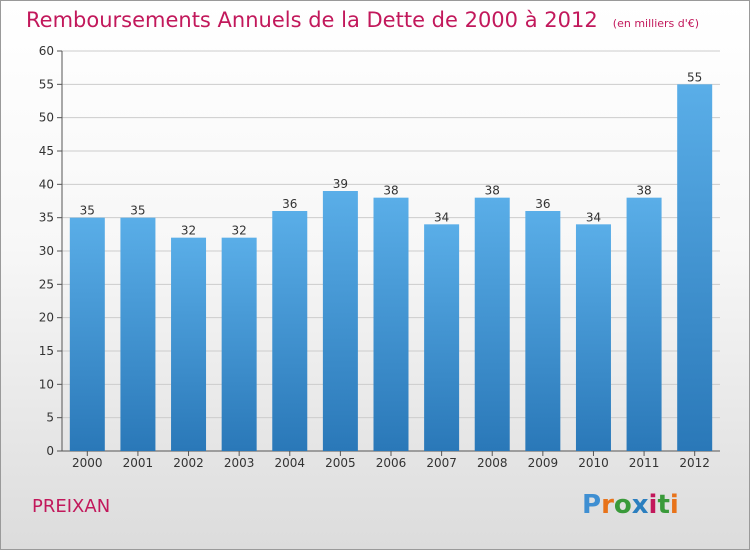 Image resolution: width=750 pixels, height=550 pixels. I want to click on y-tick-label: 55, so click(46, 84).